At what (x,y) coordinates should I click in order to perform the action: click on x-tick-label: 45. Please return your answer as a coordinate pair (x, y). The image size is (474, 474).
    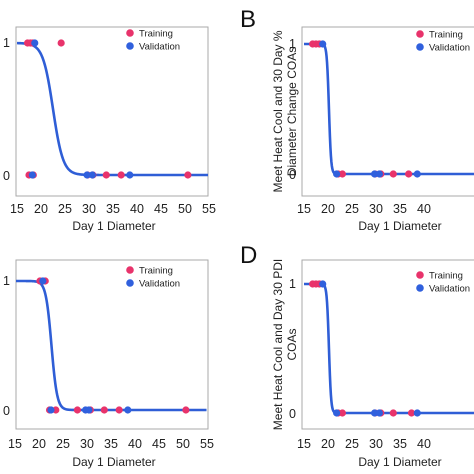
    Looking at the image, I should click on (161, 209).